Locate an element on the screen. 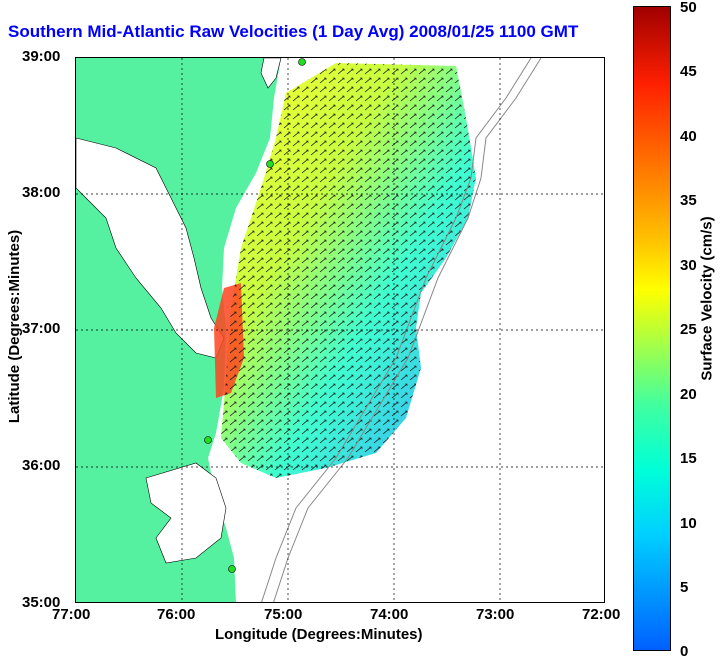 Image resolution: width=724 pixels, height=660 pixels. x-tick-label: 72:00 is located at coordinates (601, 614).